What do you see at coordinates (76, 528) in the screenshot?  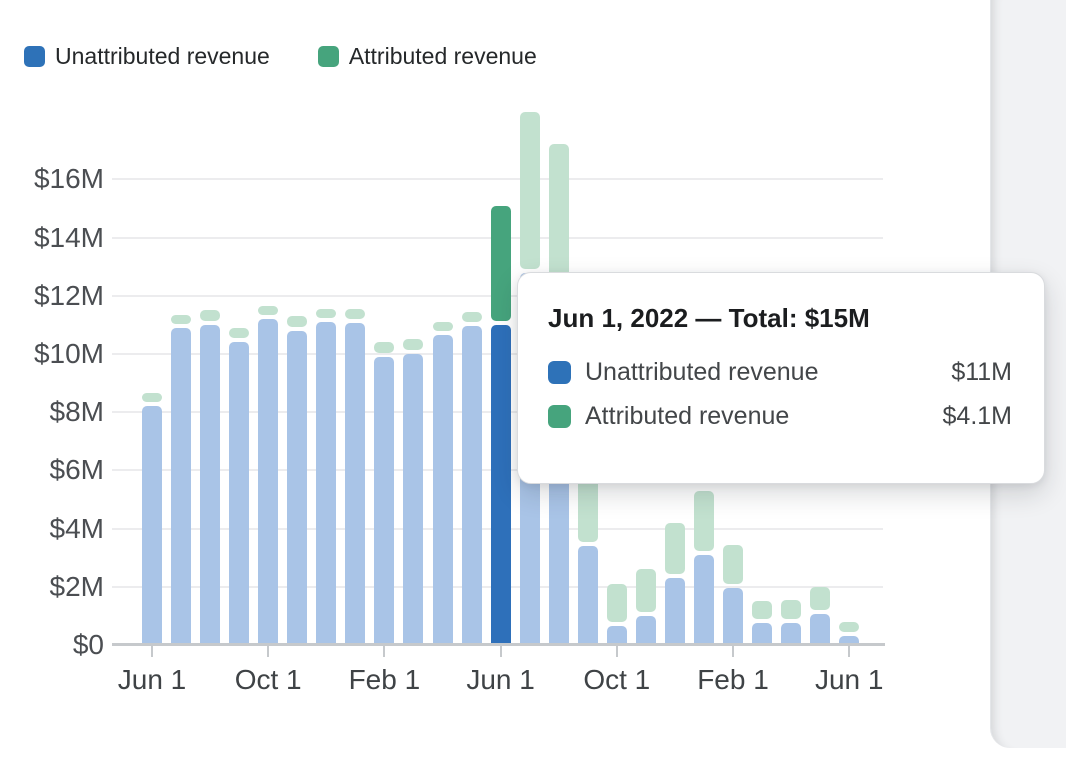 I see `y-axis-label: $4M` at bounding box center [76, 528].